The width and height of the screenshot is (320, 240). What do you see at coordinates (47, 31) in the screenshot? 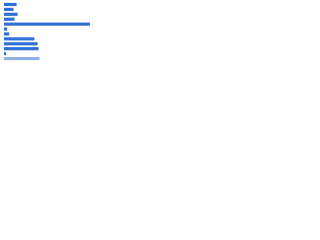
I see `chart` at bounding box center [47, 31].